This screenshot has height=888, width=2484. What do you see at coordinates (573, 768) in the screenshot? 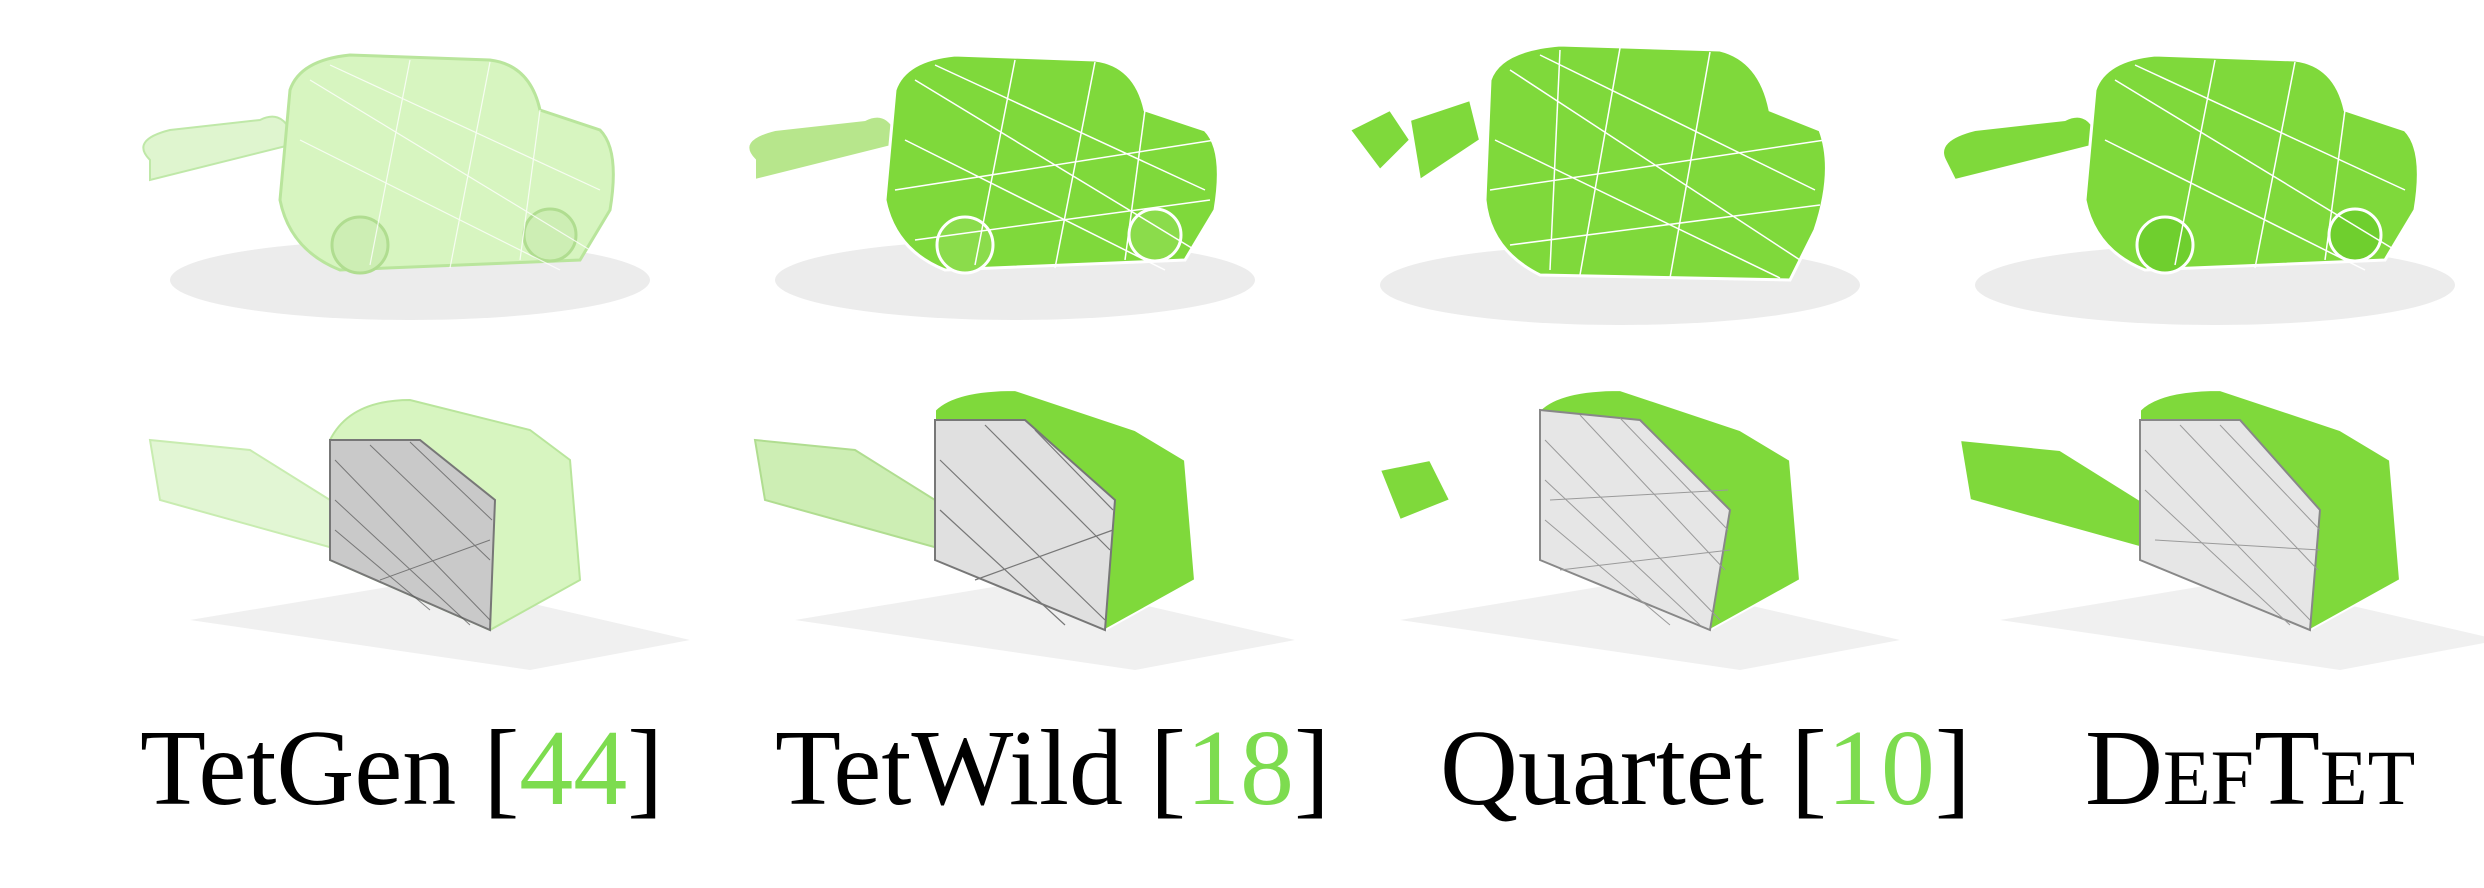
I see `citation-link: 44` at bounding box center [573, 768].